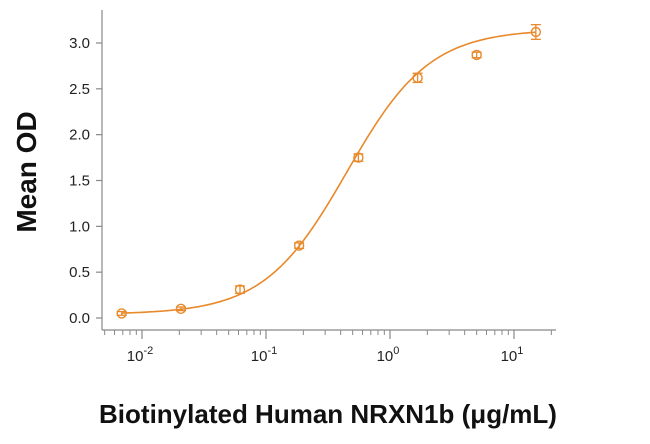  What do you see at coordinates (79, 135) in the screenshot?
I see `y-tick-label: 2.0` at bounding box center [79, 135].